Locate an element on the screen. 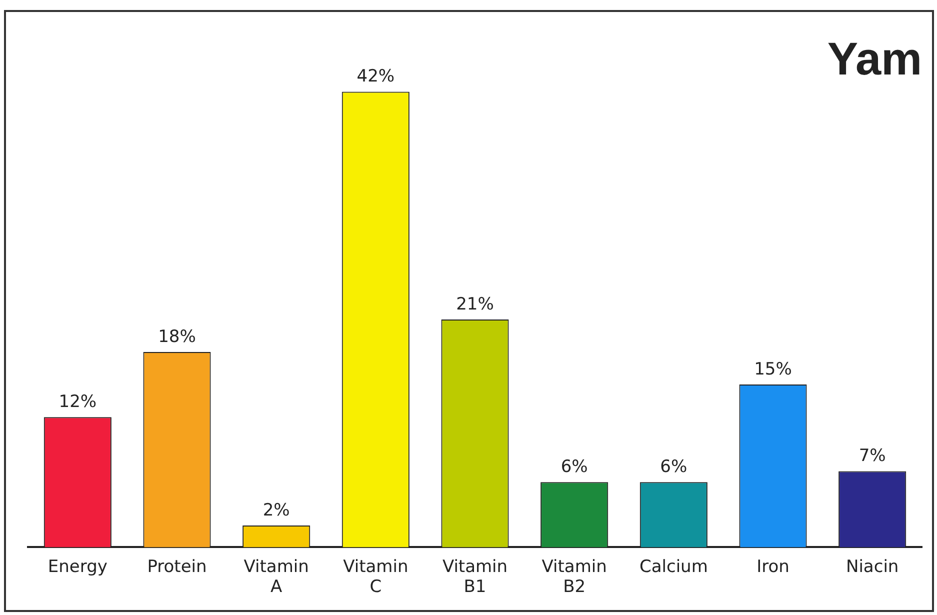 The height and width of the screenshot is (615, 937). data-label: 42% is located at coordinates (375, 76).